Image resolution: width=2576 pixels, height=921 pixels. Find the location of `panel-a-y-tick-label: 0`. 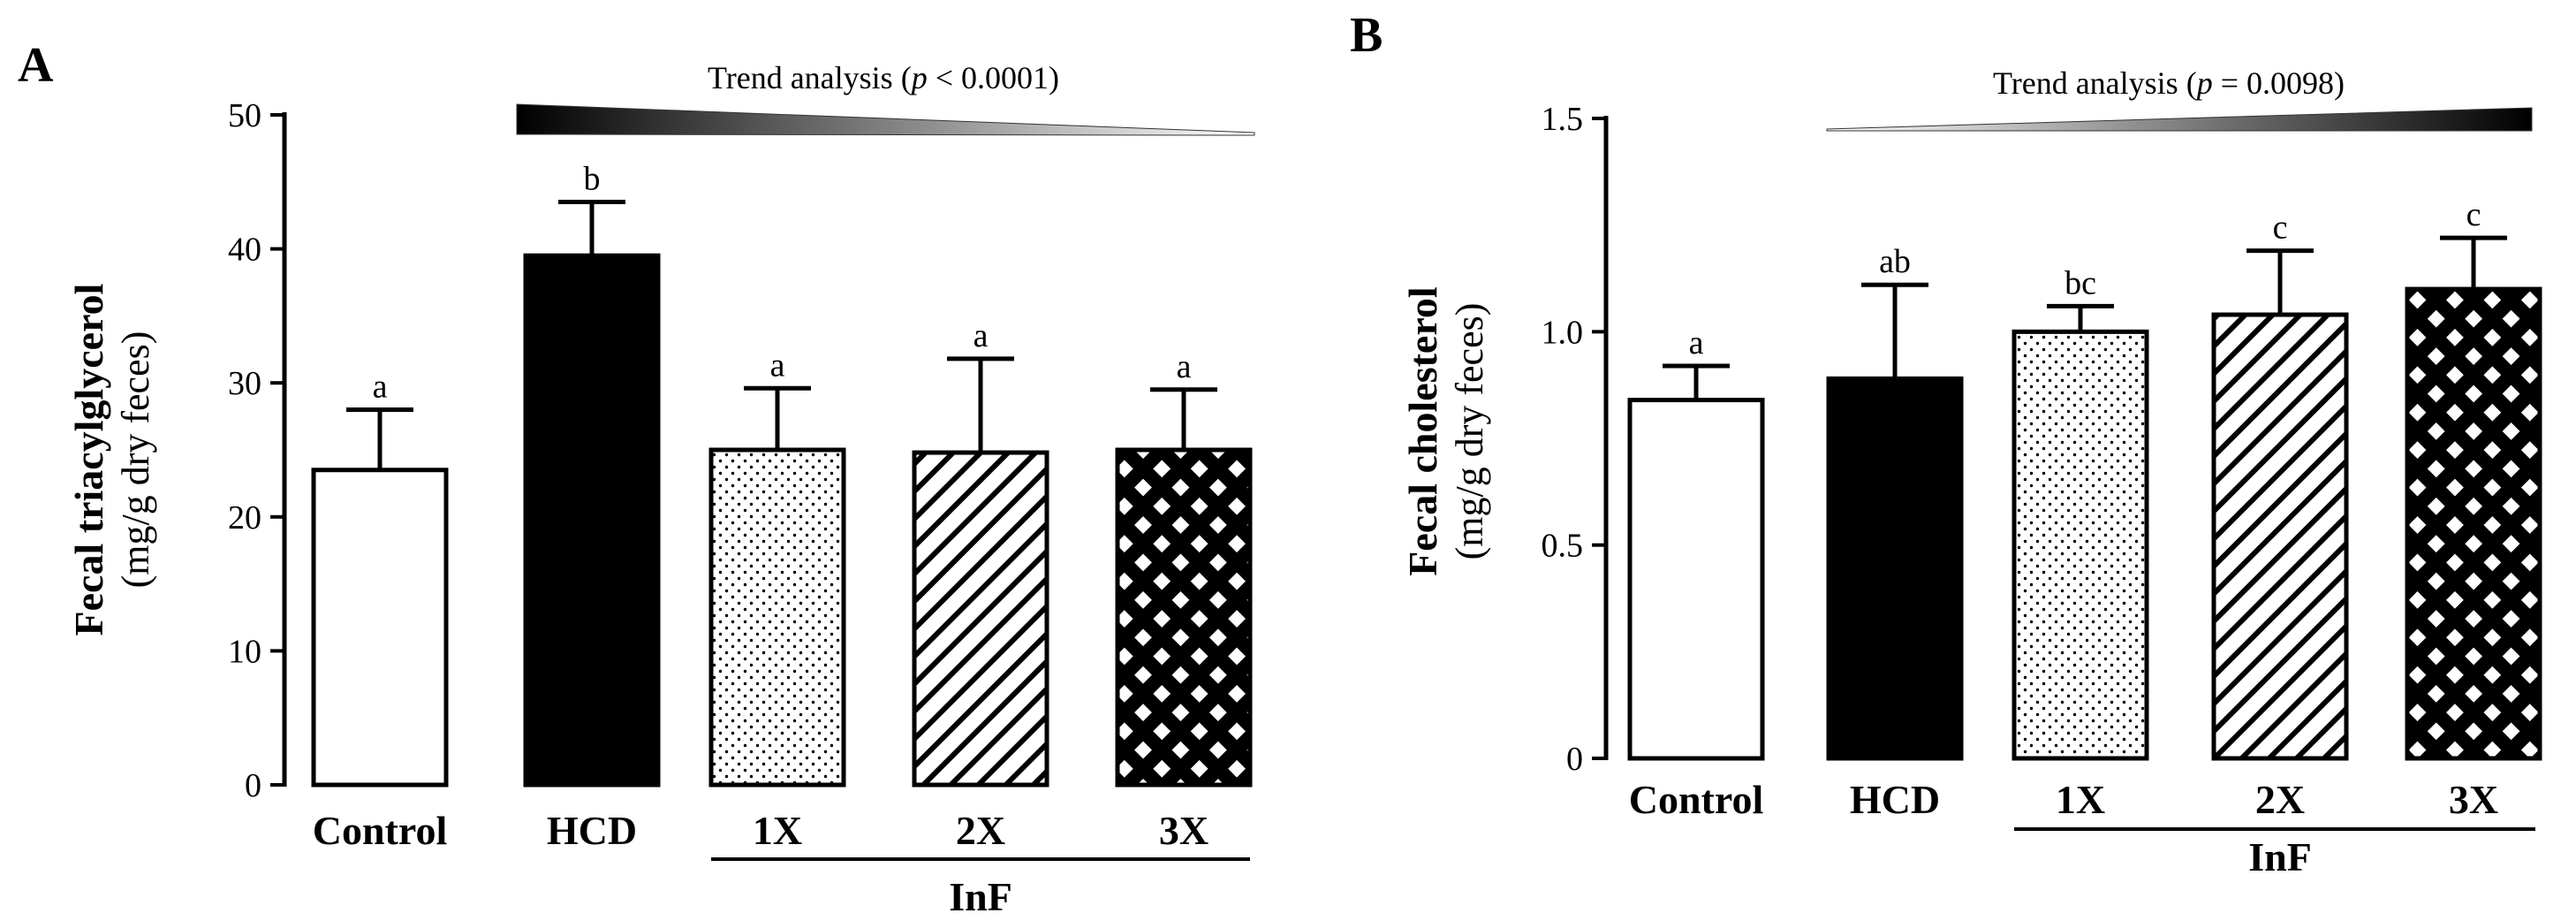

panel-a-y-tick-label: 0 is located at coordinates (253, 785).